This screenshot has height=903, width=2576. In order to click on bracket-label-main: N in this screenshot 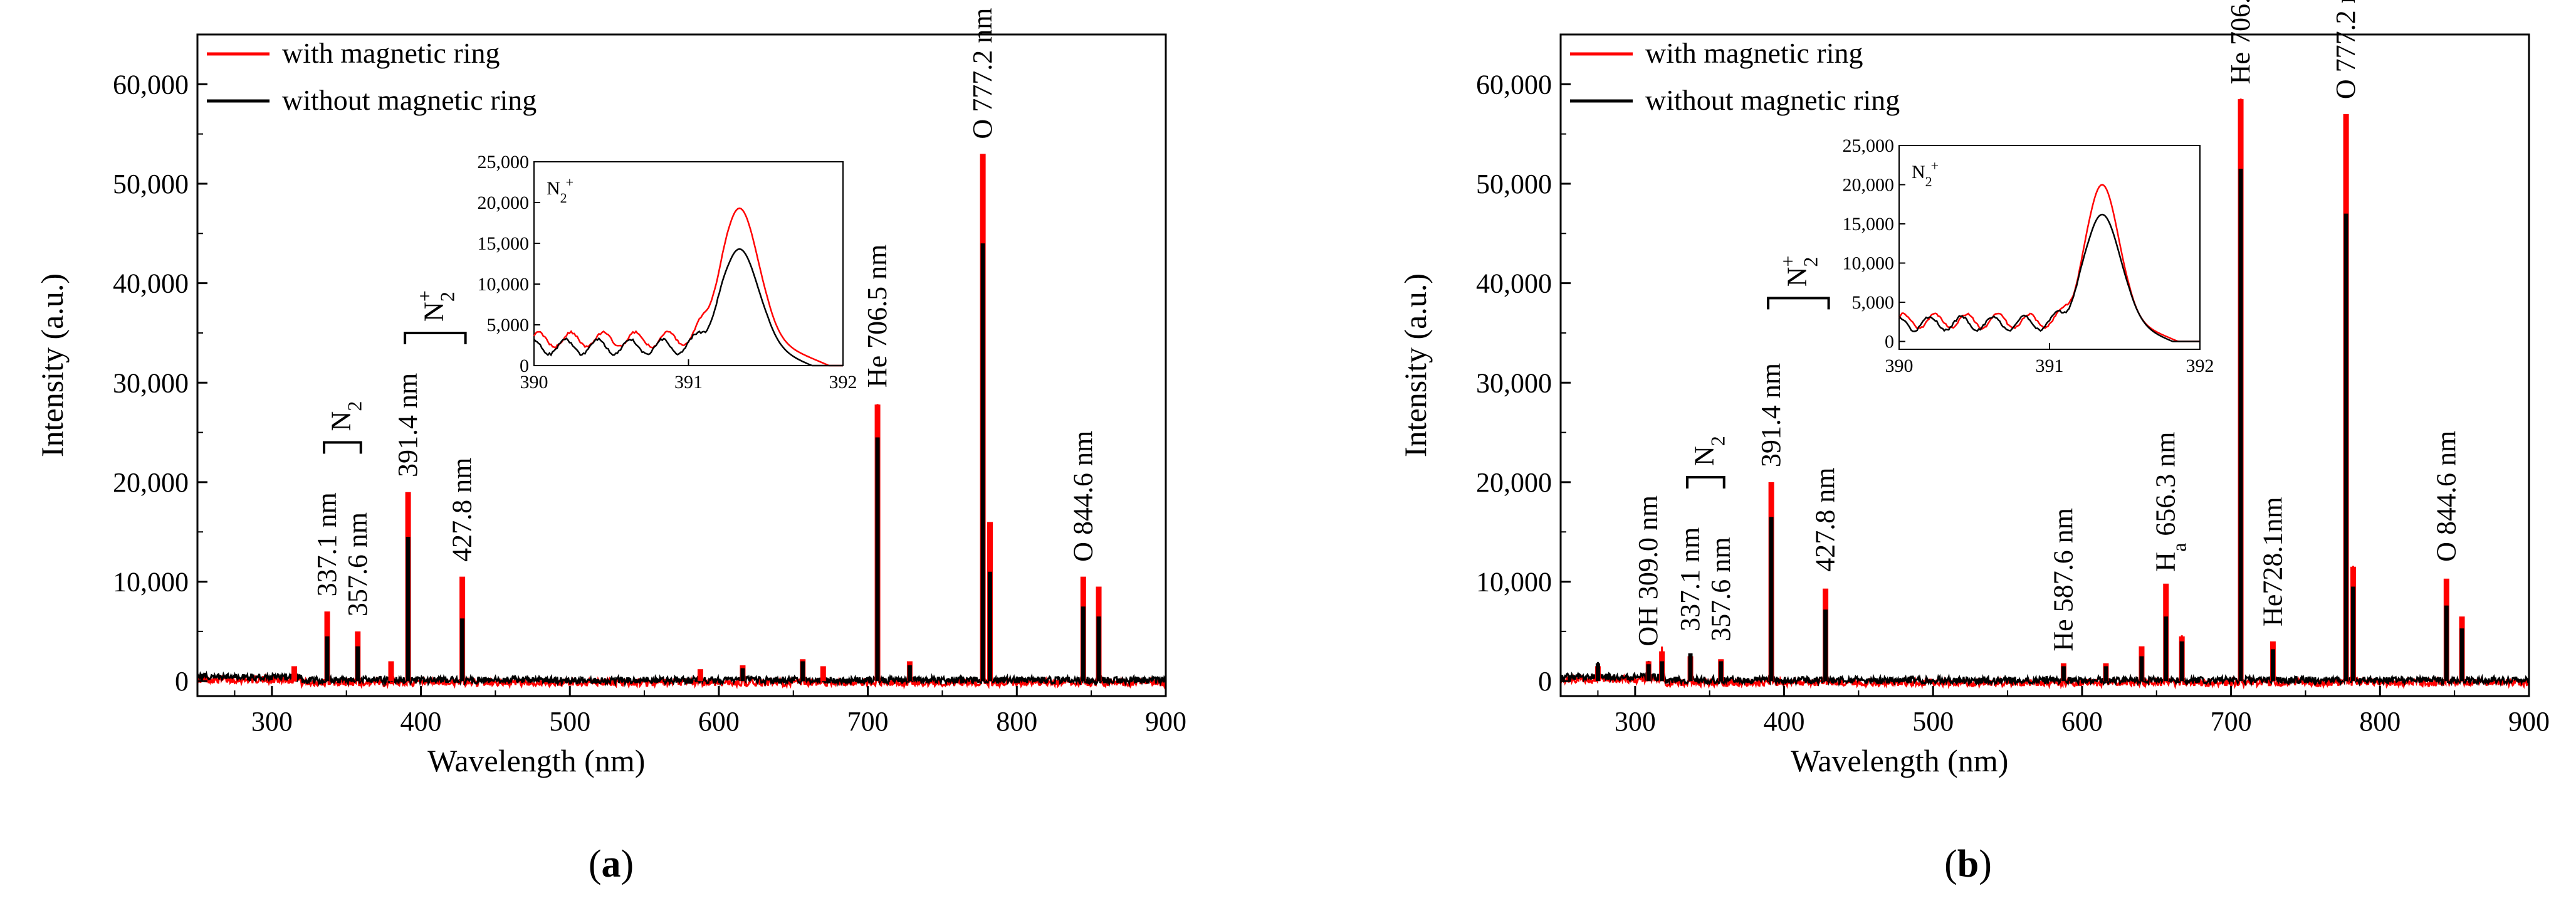, I will do `click(1796, 277)`.